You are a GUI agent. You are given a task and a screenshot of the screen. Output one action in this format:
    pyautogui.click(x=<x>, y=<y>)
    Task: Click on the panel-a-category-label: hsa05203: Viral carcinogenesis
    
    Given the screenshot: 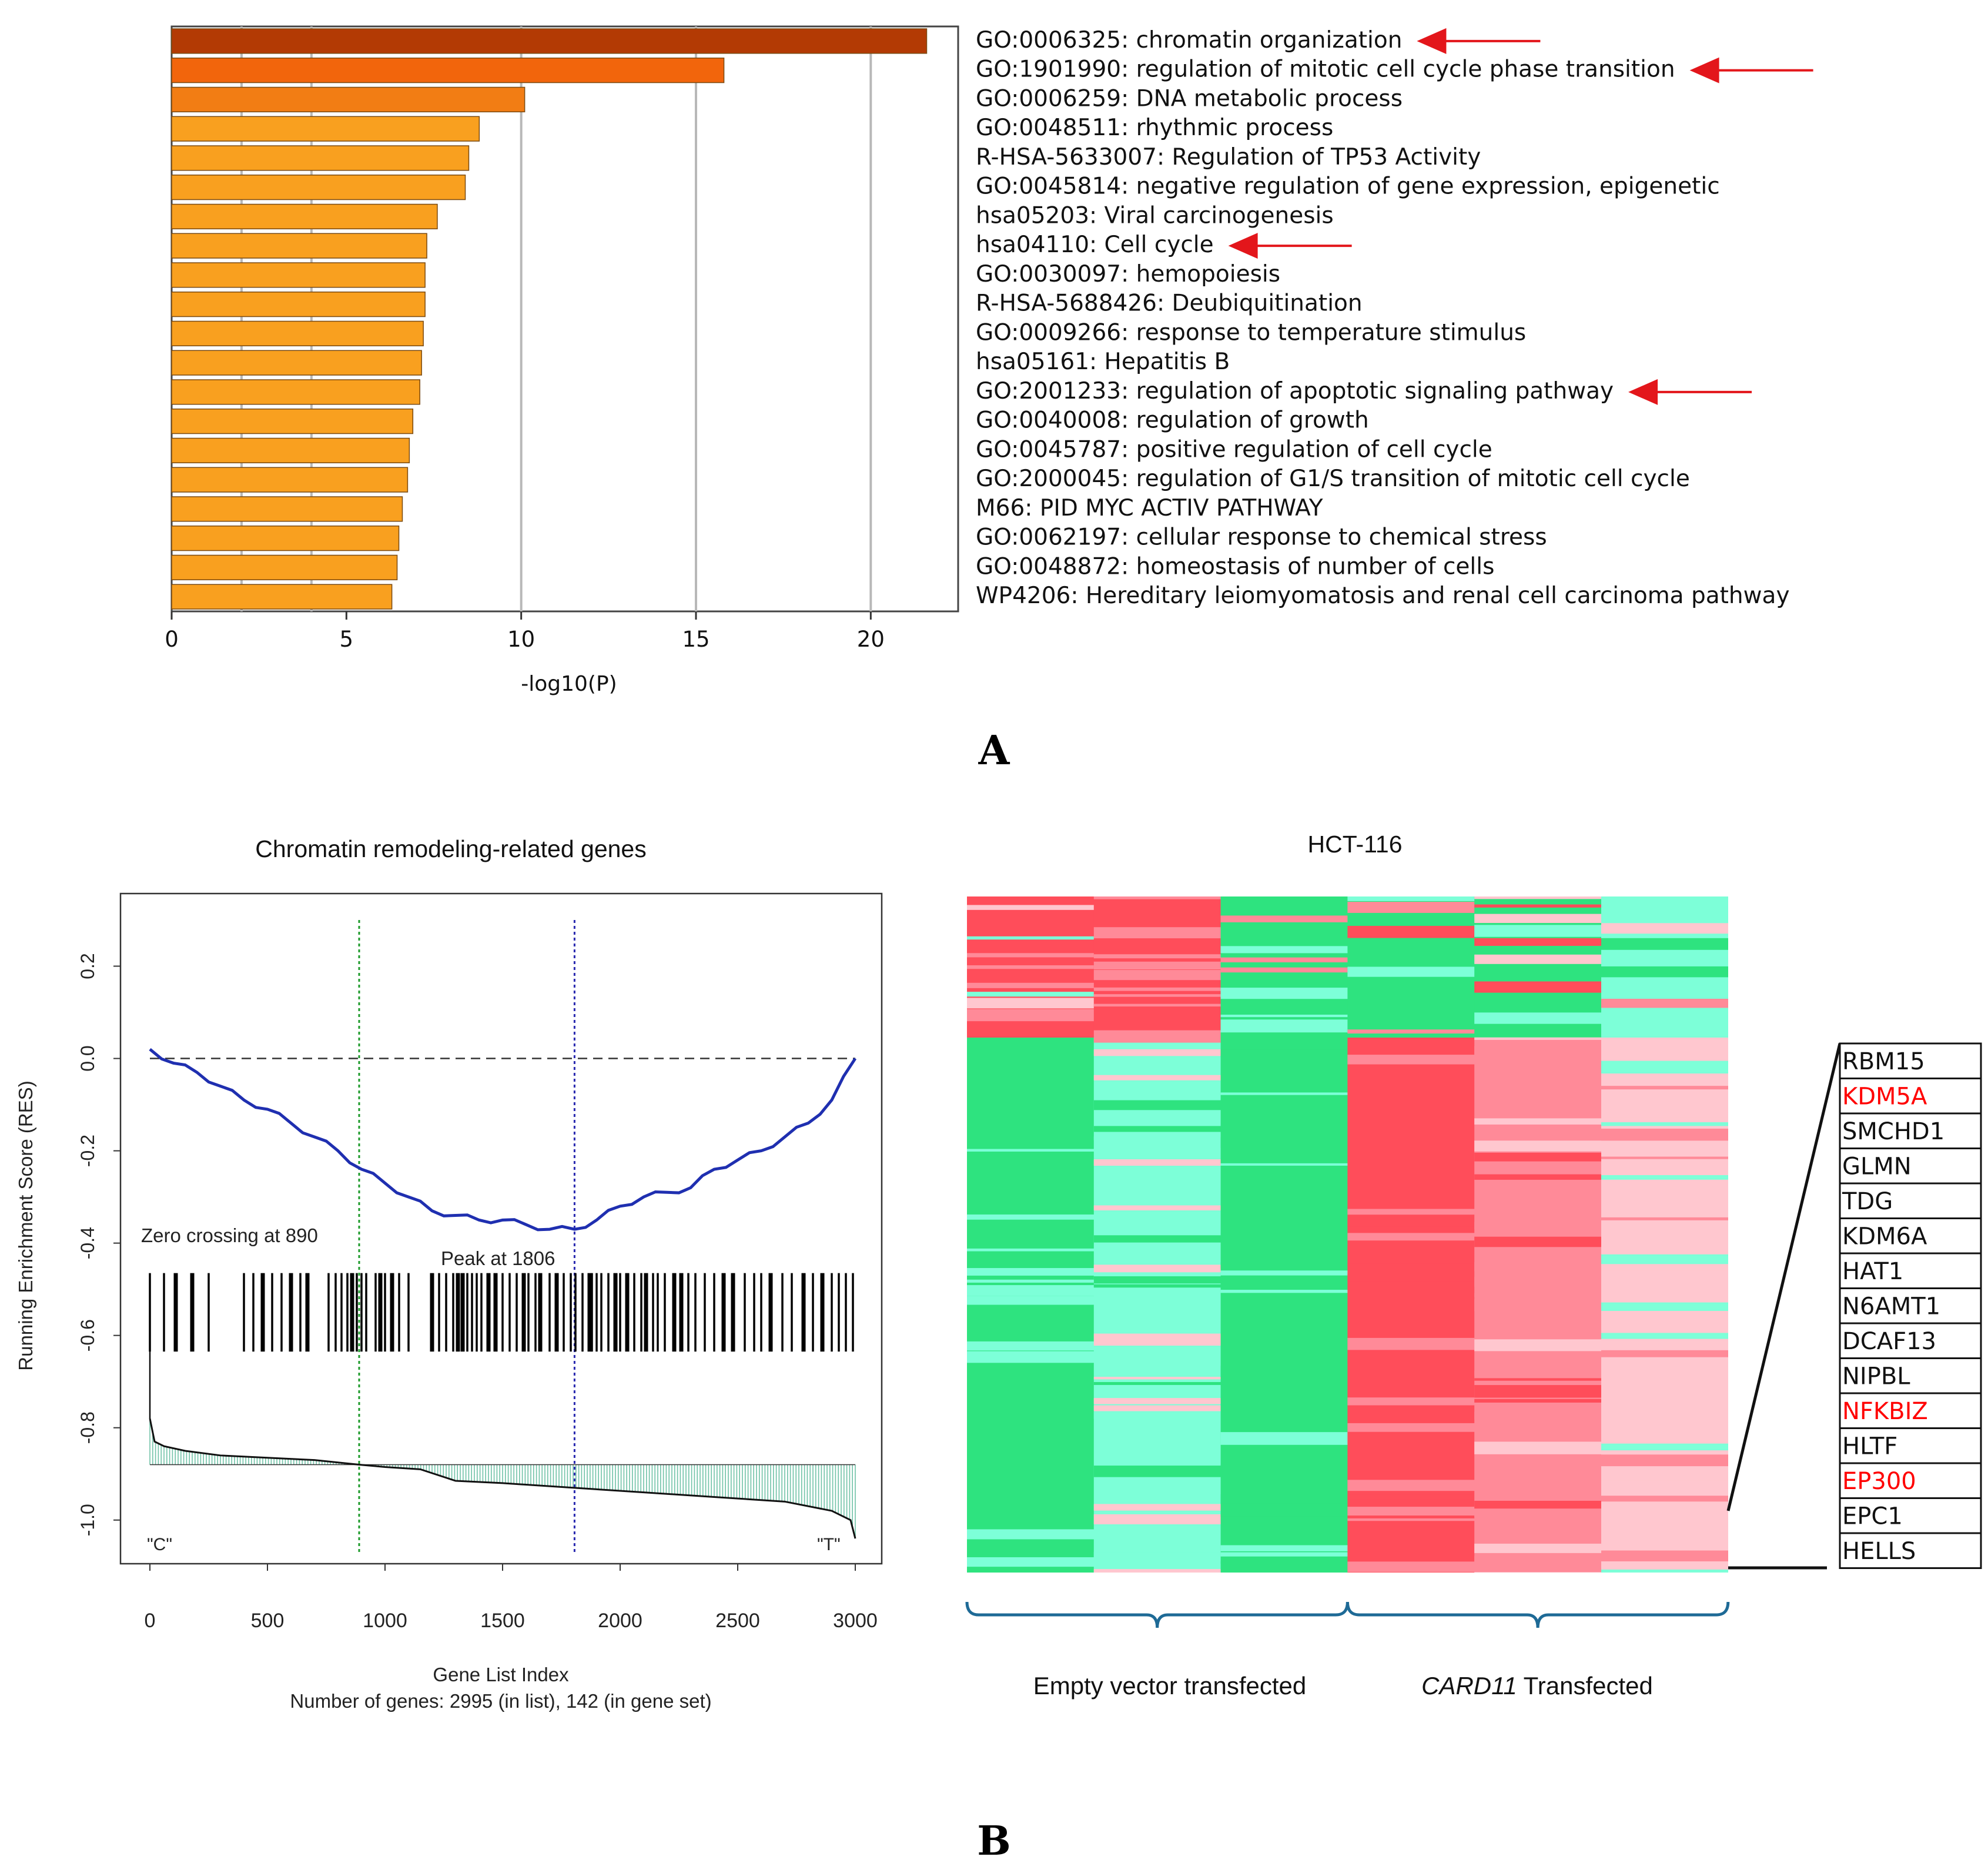 What is the action you would take?
    pyautogui.click(x=1155, y=215)
    